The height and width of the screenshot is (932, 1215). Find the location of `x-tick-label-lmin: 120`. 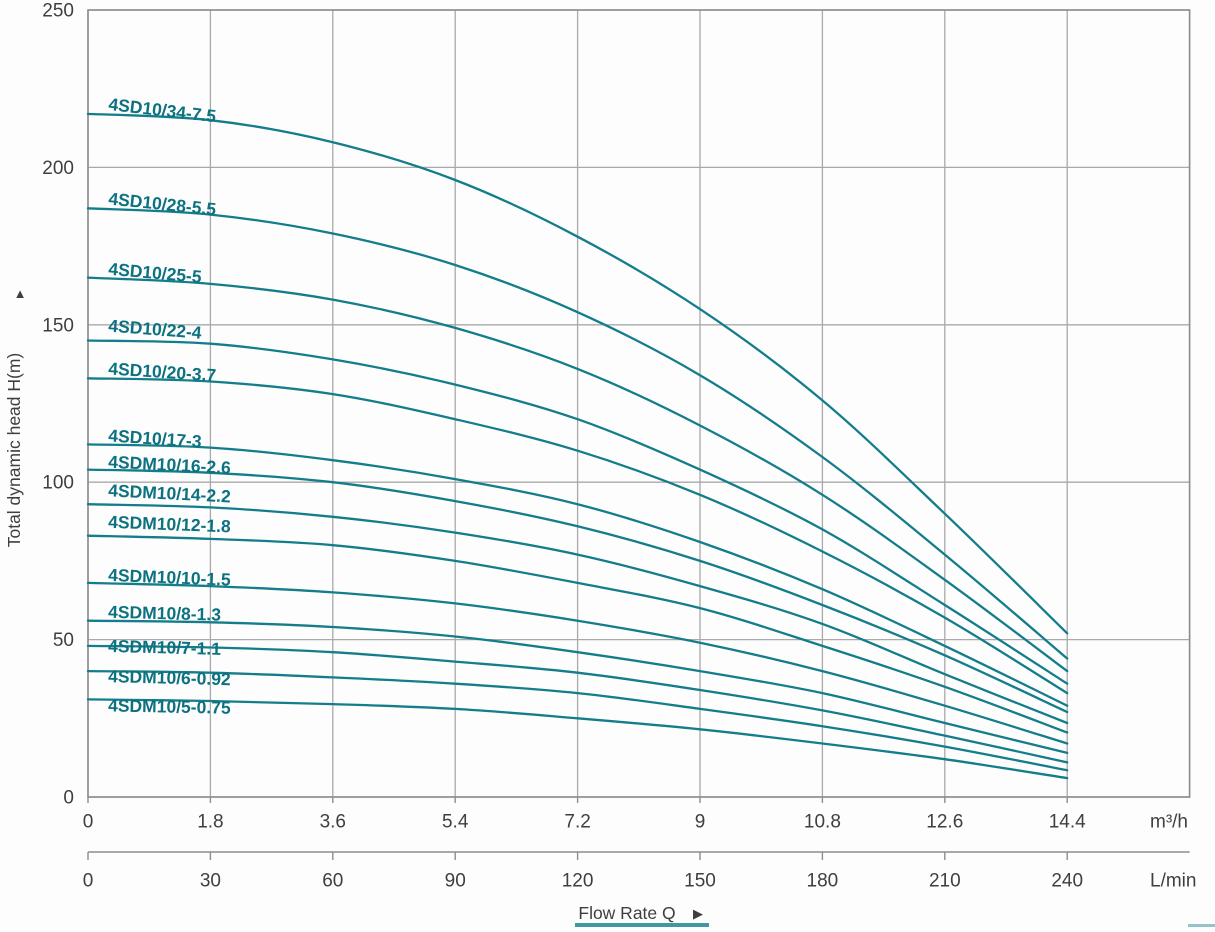

x-tick-label-lmin: 120 is located at coordinates (578, 881).